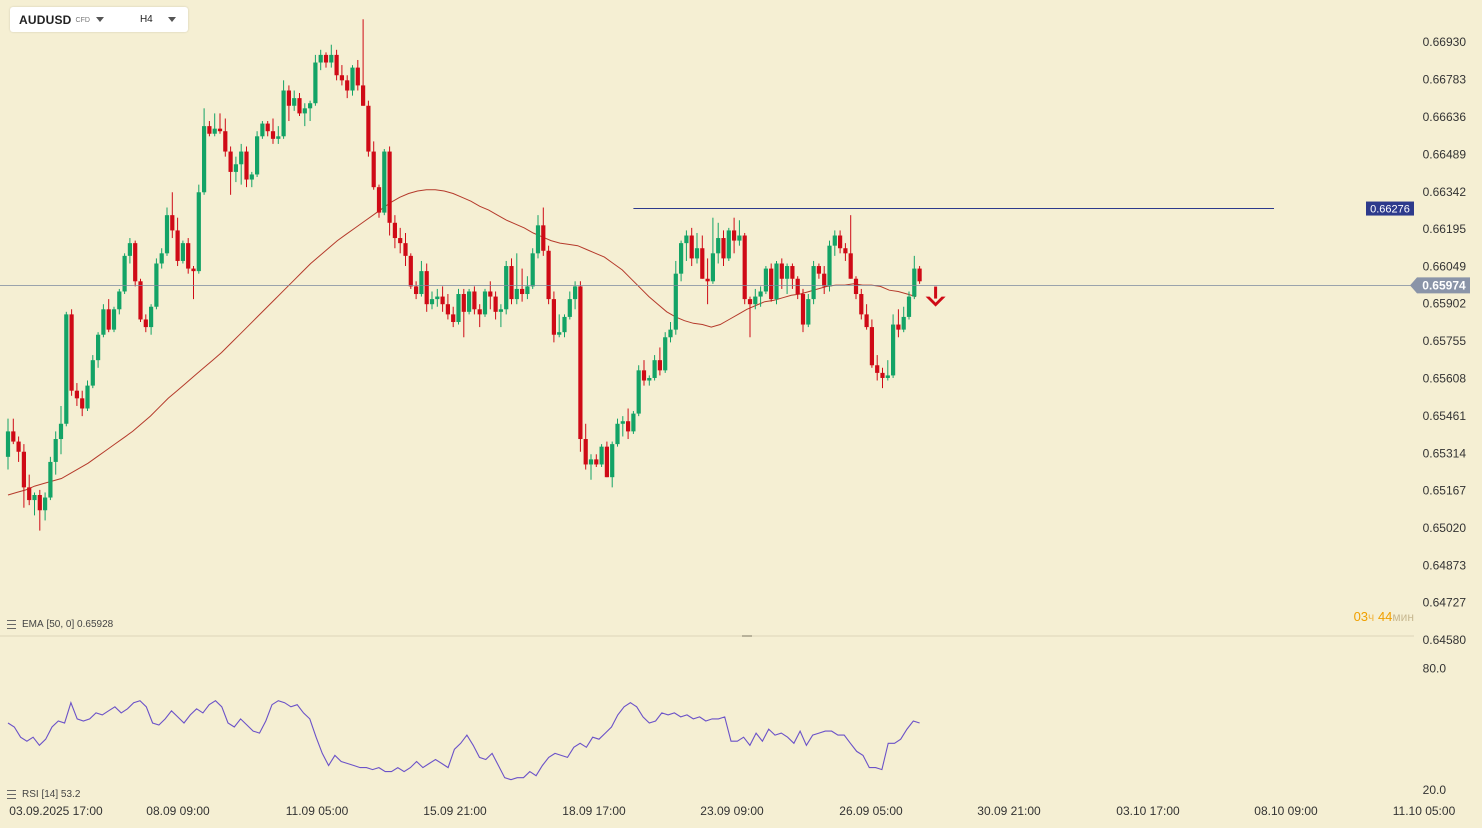 The image size is (1482, 828). Describe the element at coordinates (1445, 192) in the screenshot. I see `price-tick-label: 0.66342` at that location.